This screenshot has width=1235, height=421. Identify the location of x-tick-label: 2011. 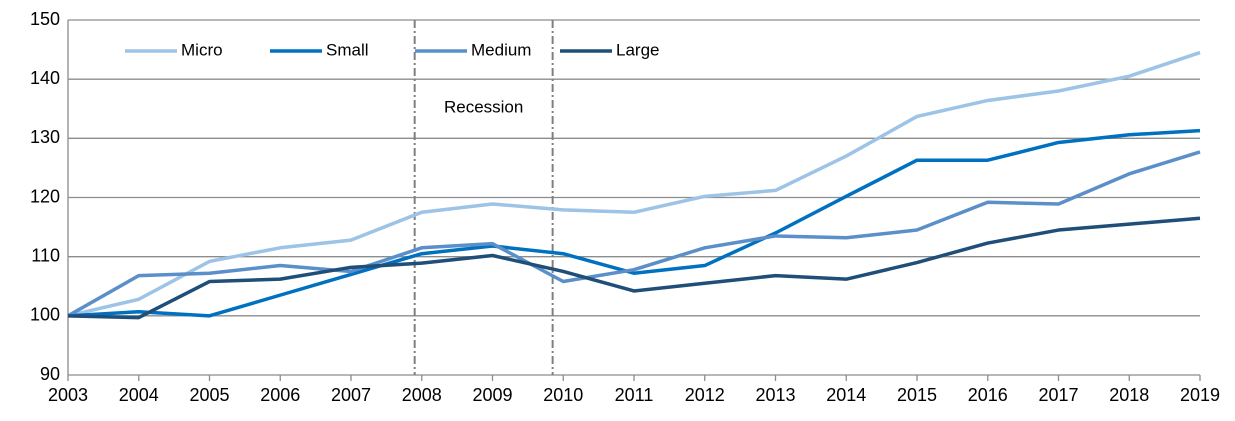
(634, 395).